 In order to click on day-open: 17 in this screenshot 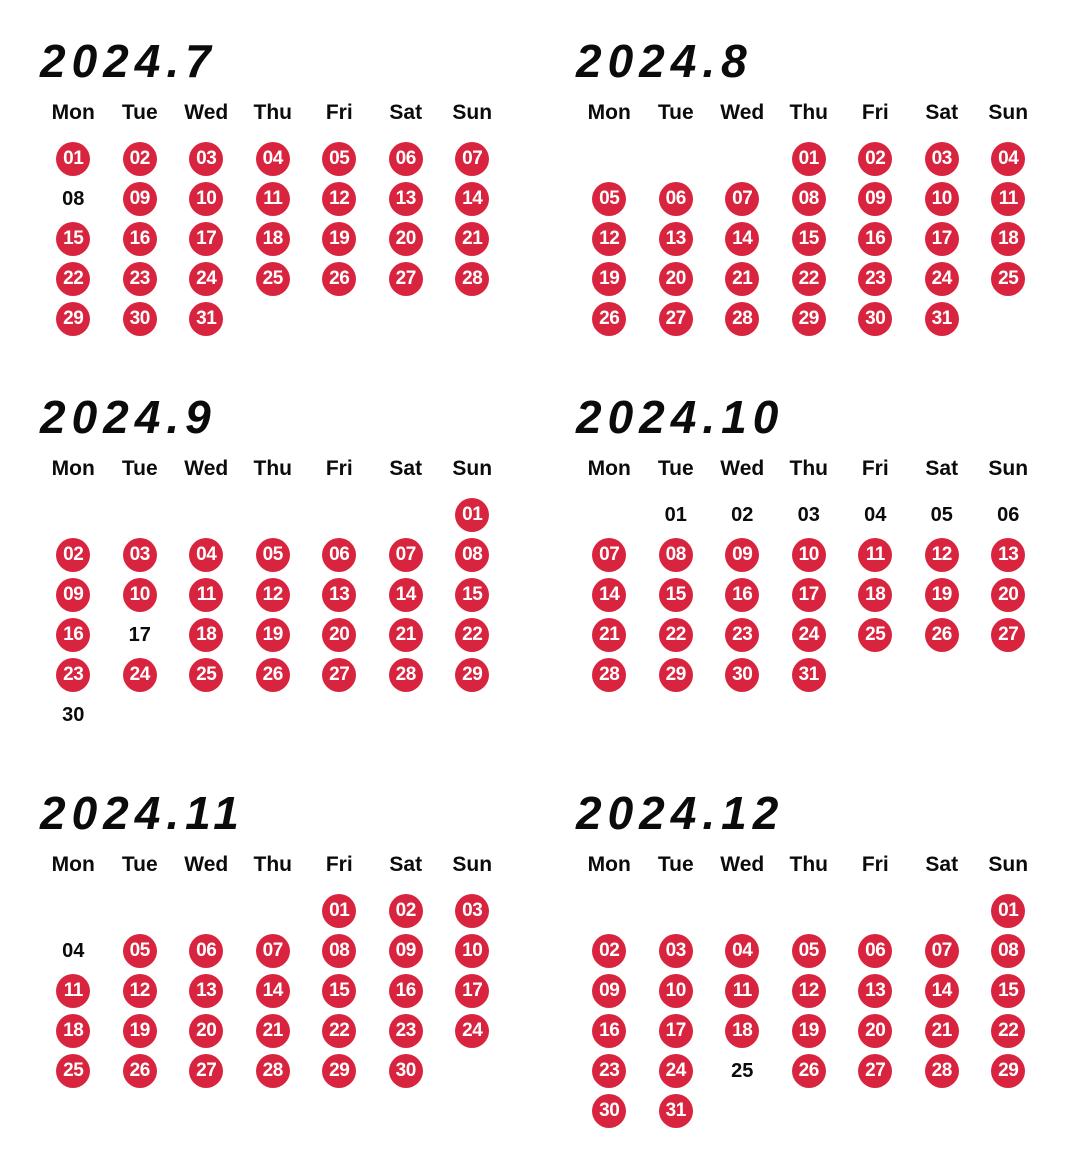, I will do `click(808, 595)`.